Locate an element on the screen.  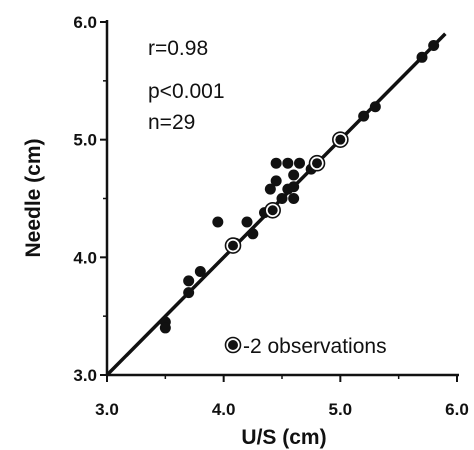
annotation-r: r=0.98 is located at coordinates (178, 48).